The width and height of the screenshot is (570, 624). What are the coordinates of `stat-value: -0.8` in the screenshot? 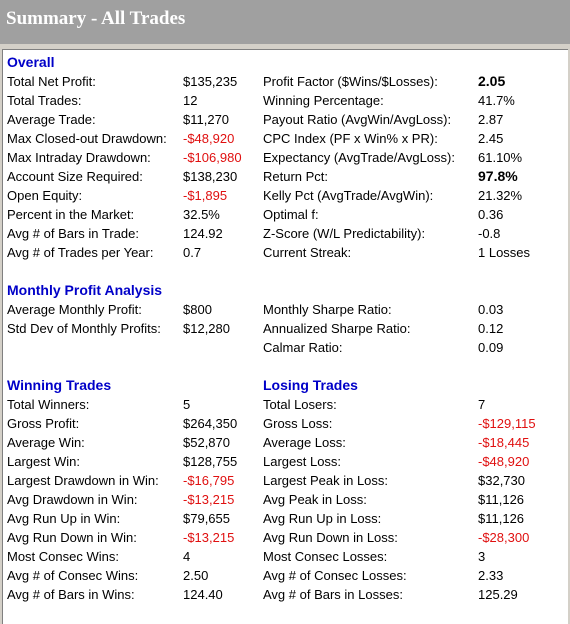 It's located at (489, 233).